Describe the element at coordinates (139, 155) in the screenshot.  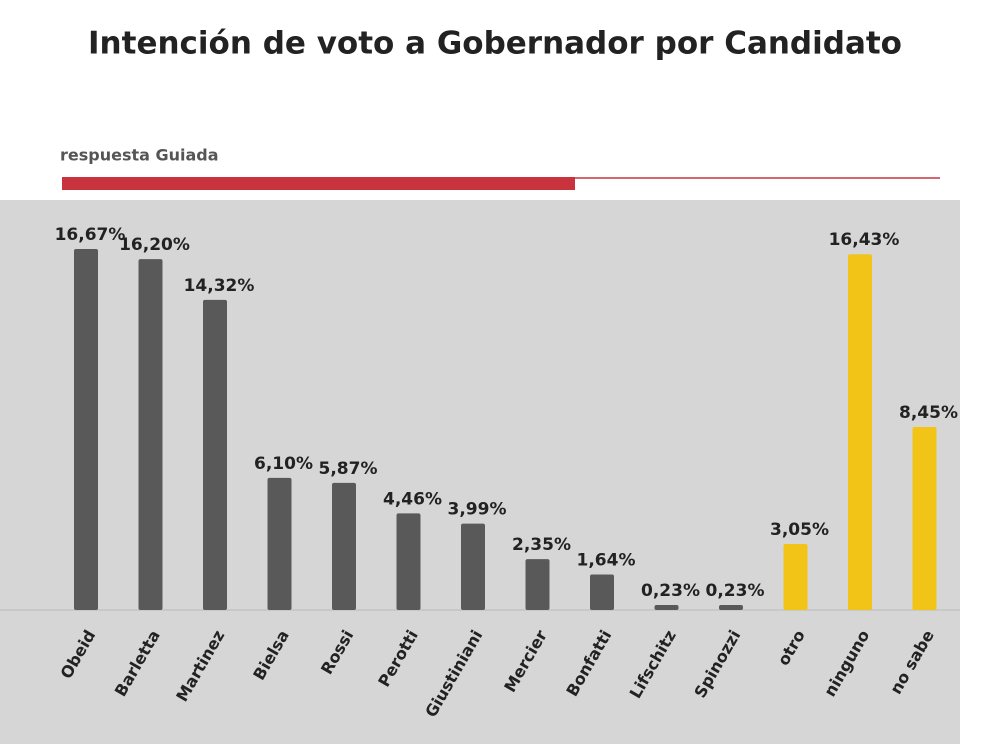
I see `subtitle: respuesta Guiada` at that location.